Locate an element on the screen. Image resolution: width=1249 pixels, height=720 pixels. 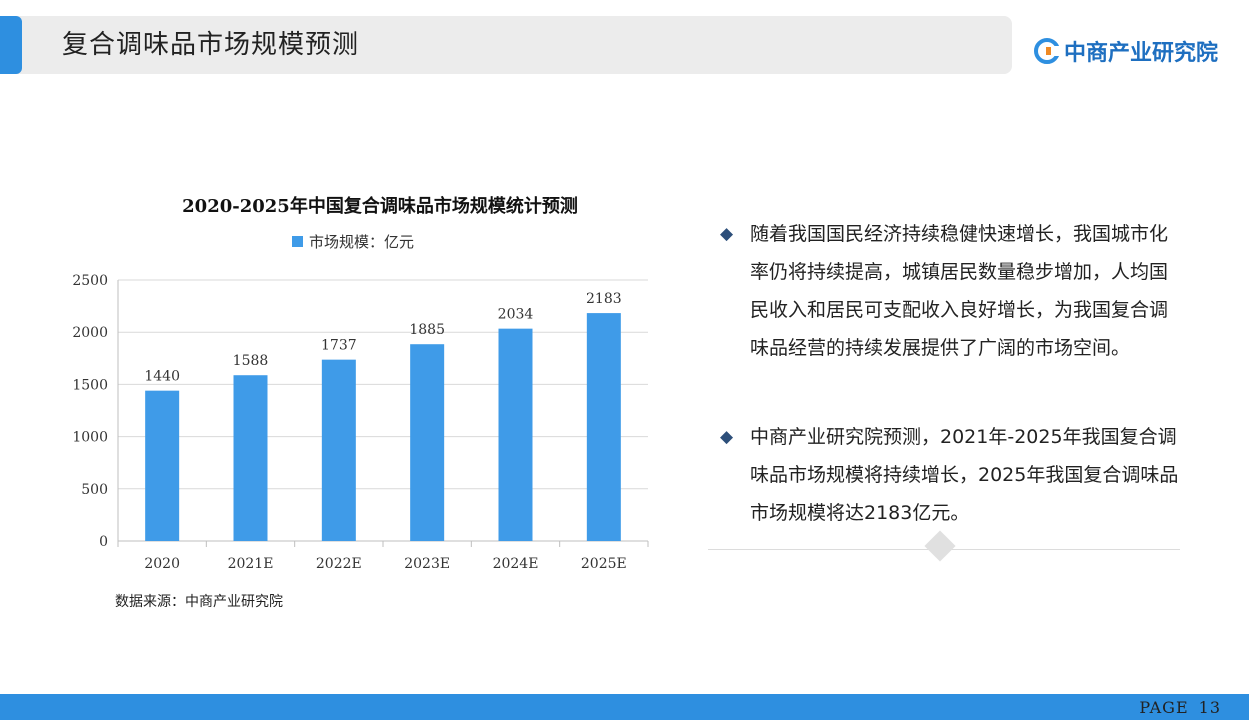
y-tick-label: 1500 is located at coordinates (90, 385).